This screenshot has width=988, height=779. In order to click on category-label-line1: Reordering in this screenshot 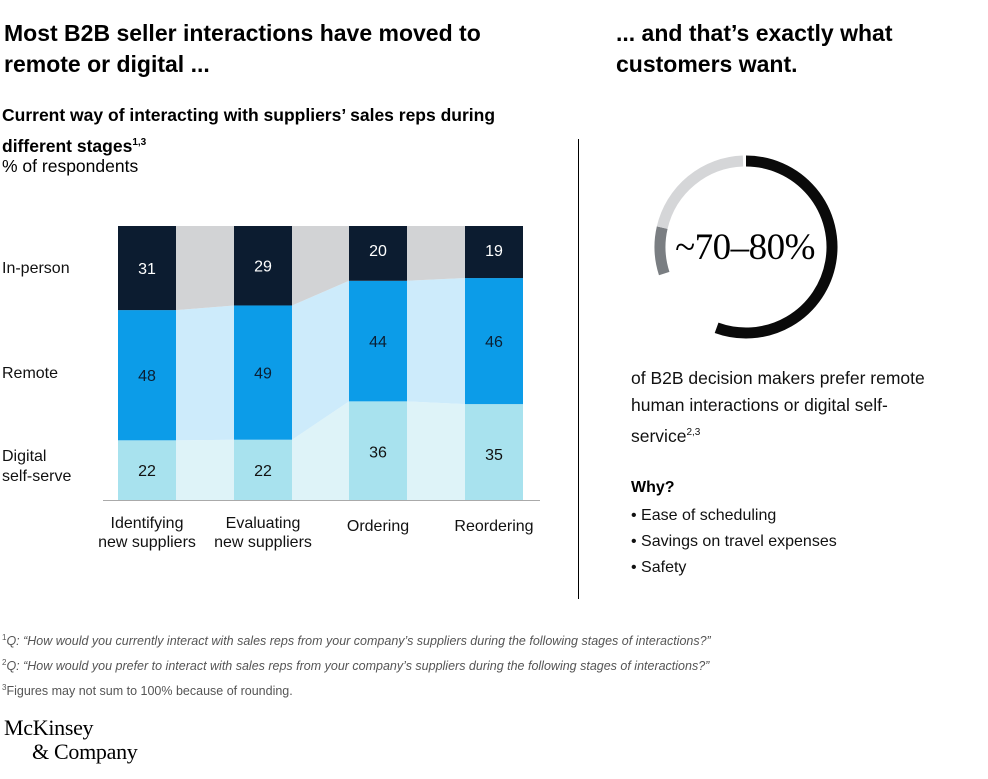, I will do `click(494, 526)`.